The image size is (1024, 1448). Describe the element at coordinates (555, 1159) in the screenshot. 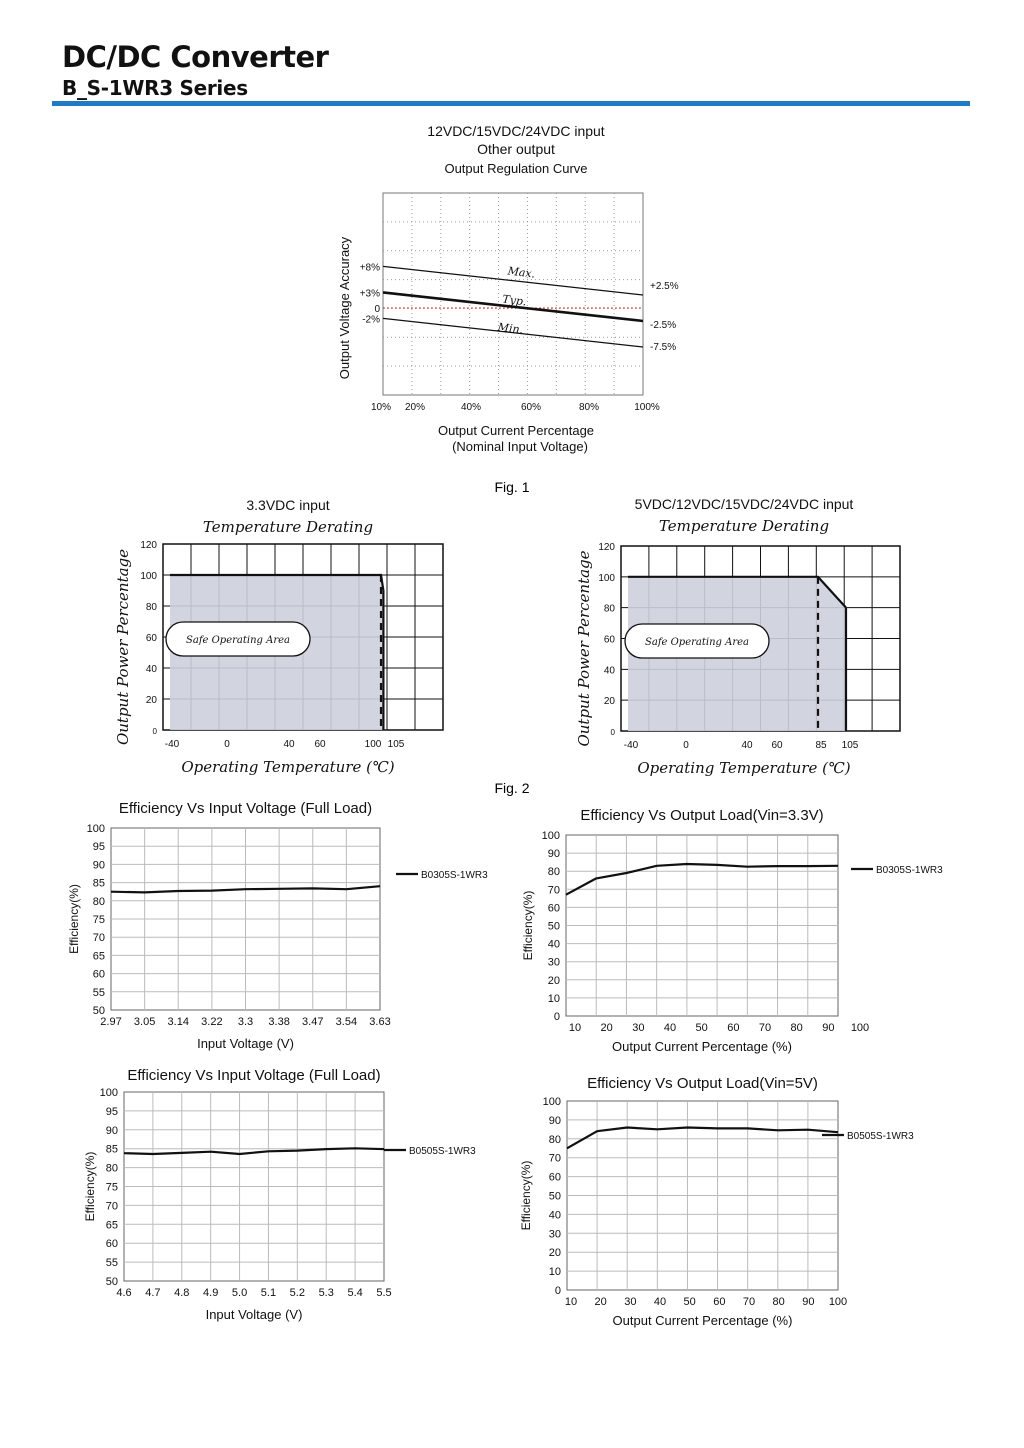

I see `eff_load_5-y-tick: 70` at that location.